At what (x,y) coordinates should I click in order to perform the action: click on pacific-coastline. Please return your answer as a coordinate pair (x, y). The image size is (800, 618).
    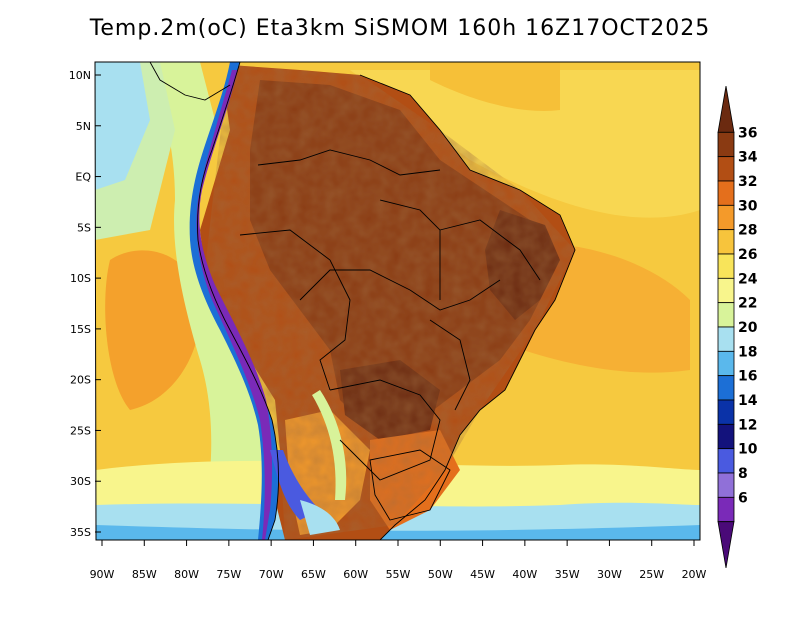
    Looking at the image, I should click on (238, 301).